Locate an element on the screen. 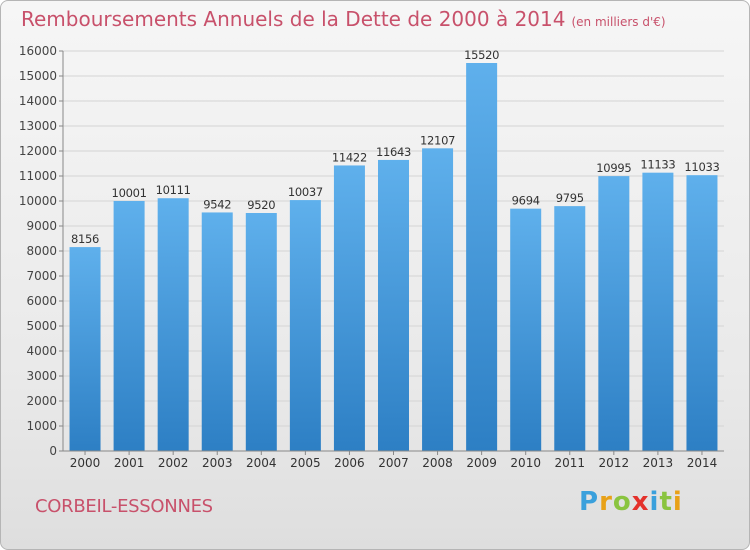 This screenshot has height=550, width=750. y-tick-label: 6000 is located at coordinates (41, 301).